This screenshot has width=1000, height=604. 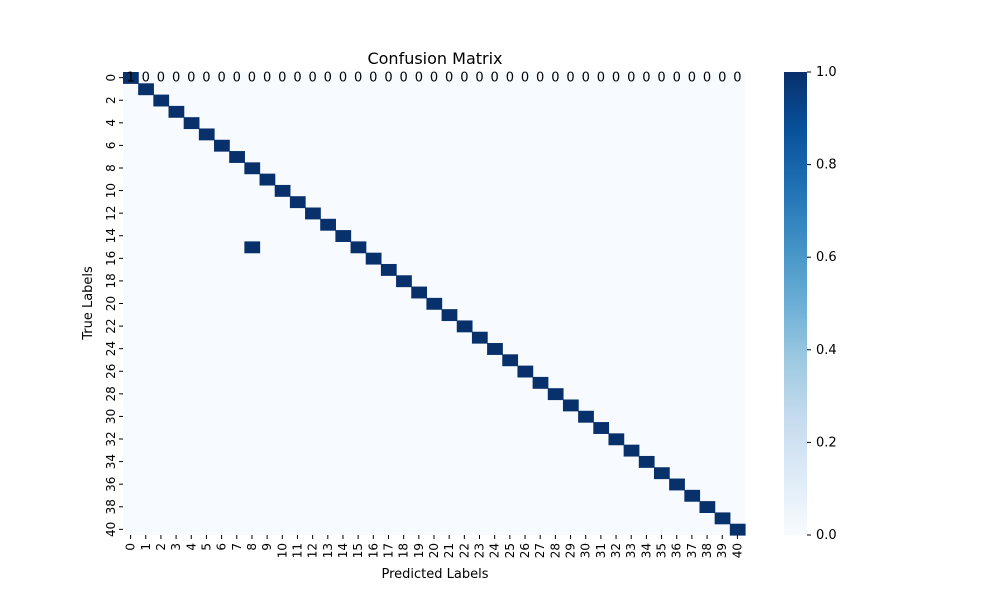 What do you see at coordinates (449, 78) in the screenshot?
I see `annotation-0-21: 0` at bounding box center [449, 78].